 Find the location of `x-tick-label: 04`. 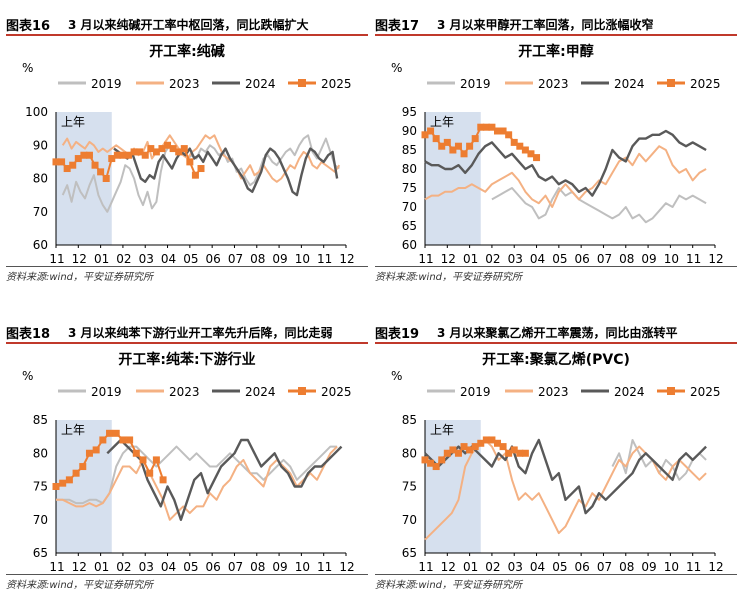

x-tick-label: 04 is located at coordinates (537, 259).